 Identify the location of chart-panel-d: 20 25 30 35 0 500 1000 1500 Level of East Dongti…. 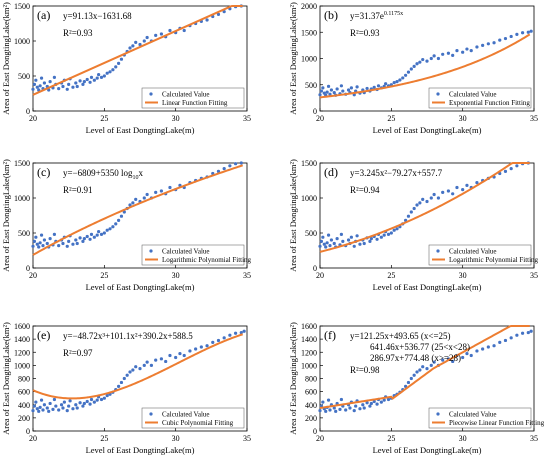
(413, 225).